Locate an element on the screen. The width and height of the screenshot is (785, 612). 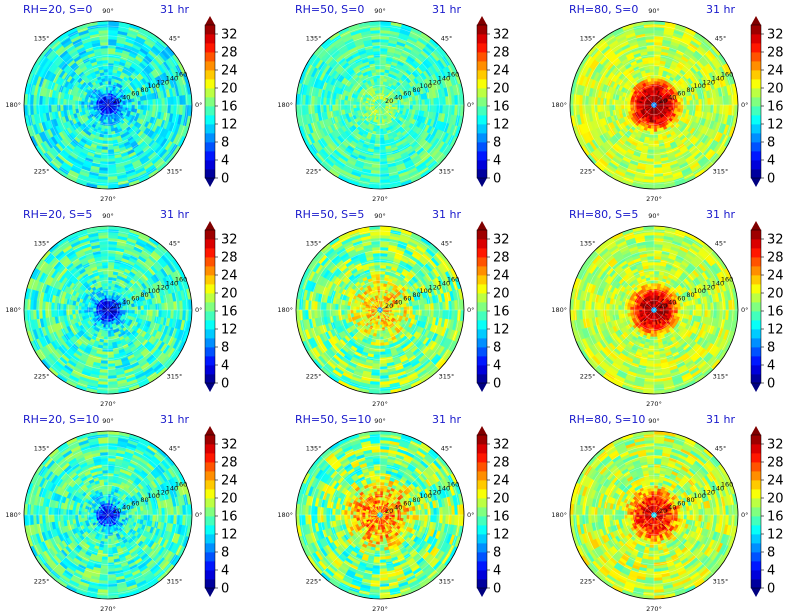
colorbar-tick-label: 16 is located at coordinates (501, 107).